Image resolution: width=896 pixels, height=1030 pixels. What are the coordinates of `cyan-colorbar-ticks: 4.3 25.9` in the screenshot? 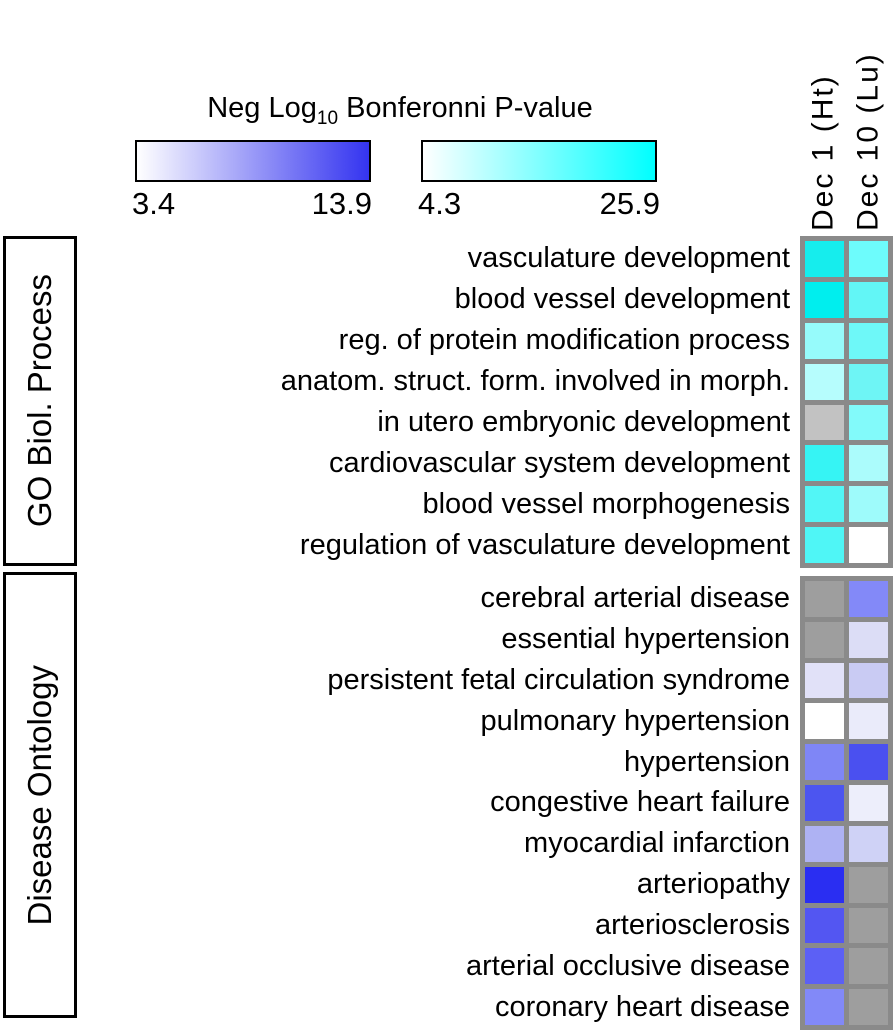 It's located at (539, 204).